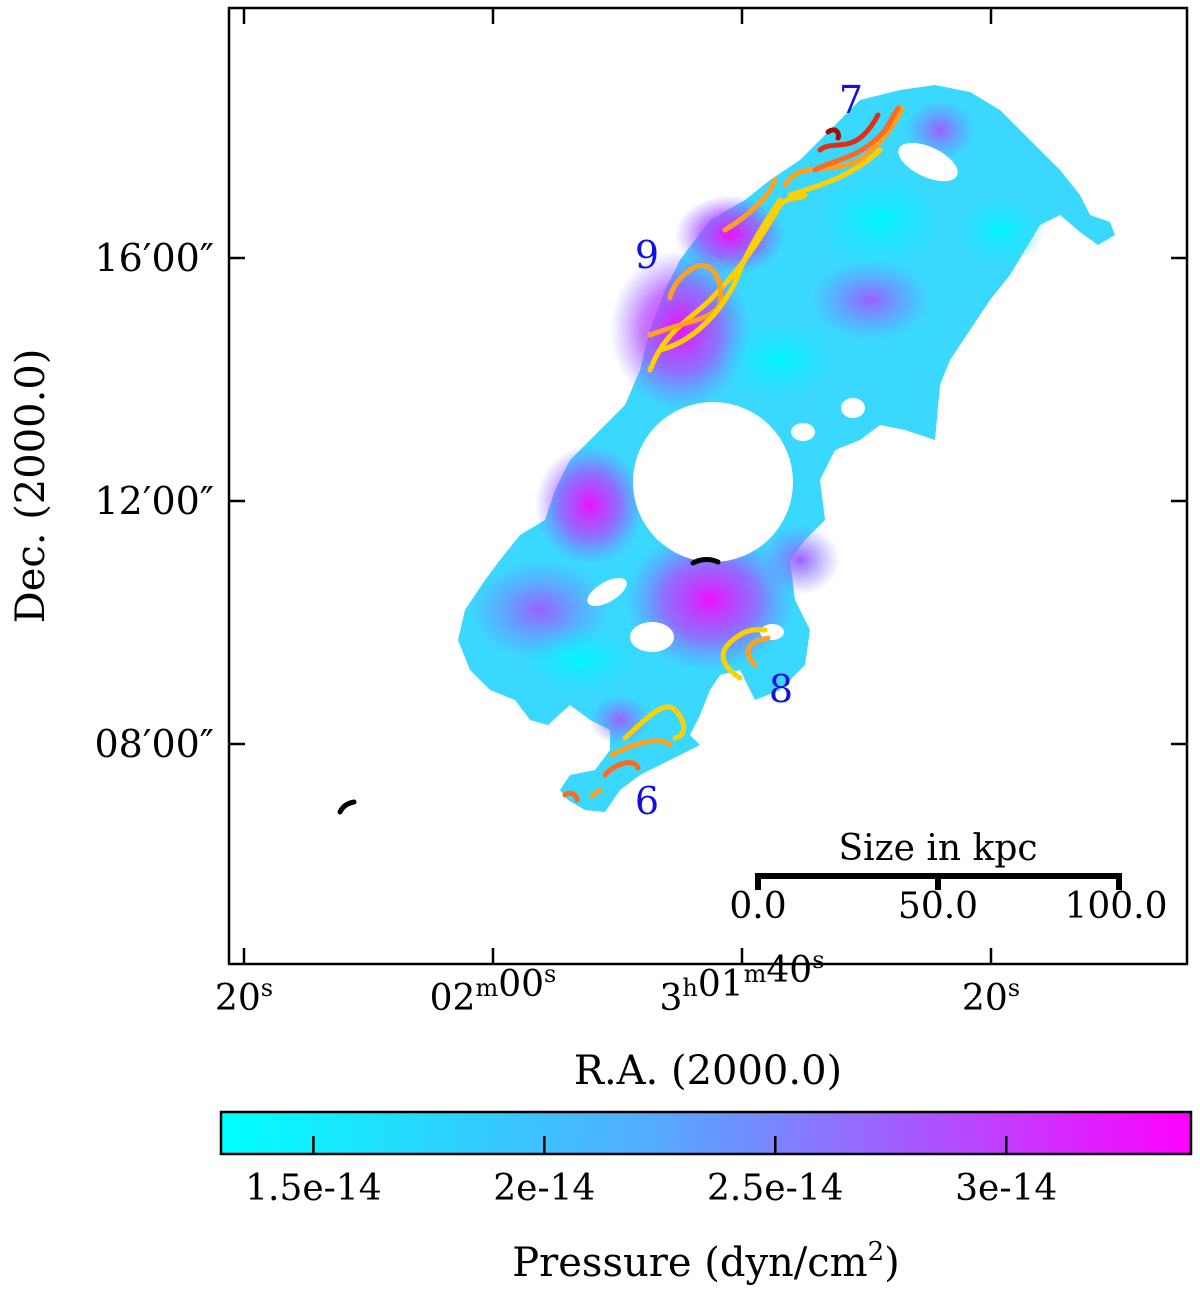 This screenshot has height=1296, width=1200. What do you see at coordinates (948, 877) in the screenshot?
I see `scale-bar: Size in kpc 0.0 50.0 100.0` at bounding box center [948, 877].